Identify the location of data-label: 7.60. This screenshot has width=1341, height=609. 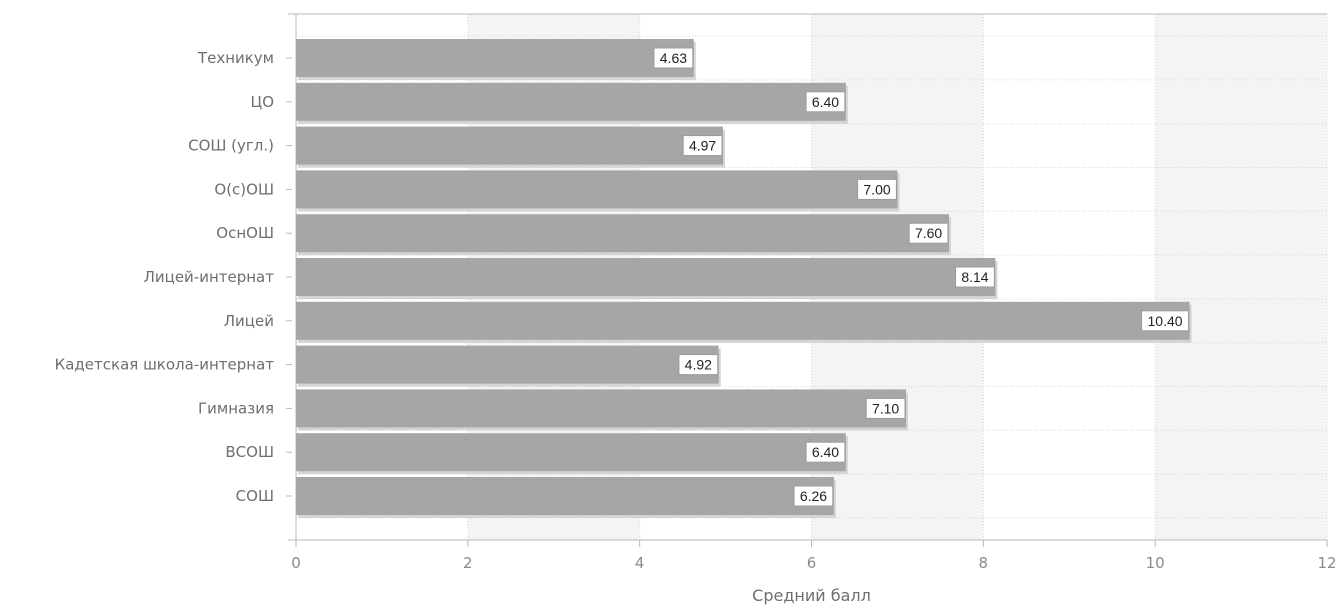
(928, 233).